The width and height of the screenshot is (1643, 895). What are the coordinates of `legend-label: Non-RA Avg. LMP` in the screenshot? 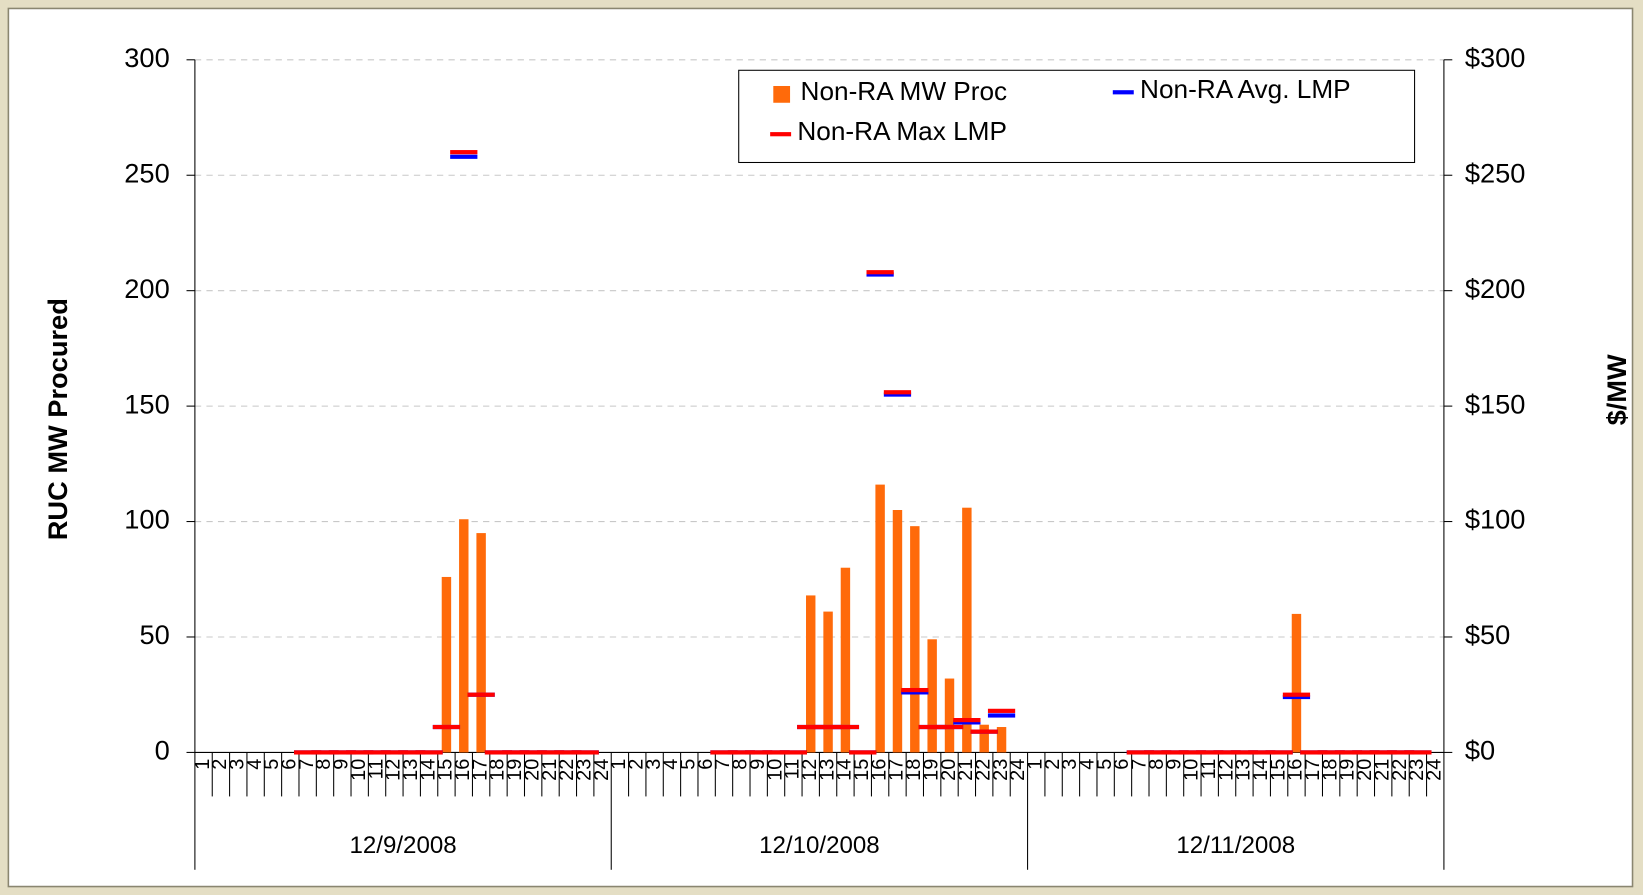 It's located at (1245, 89).